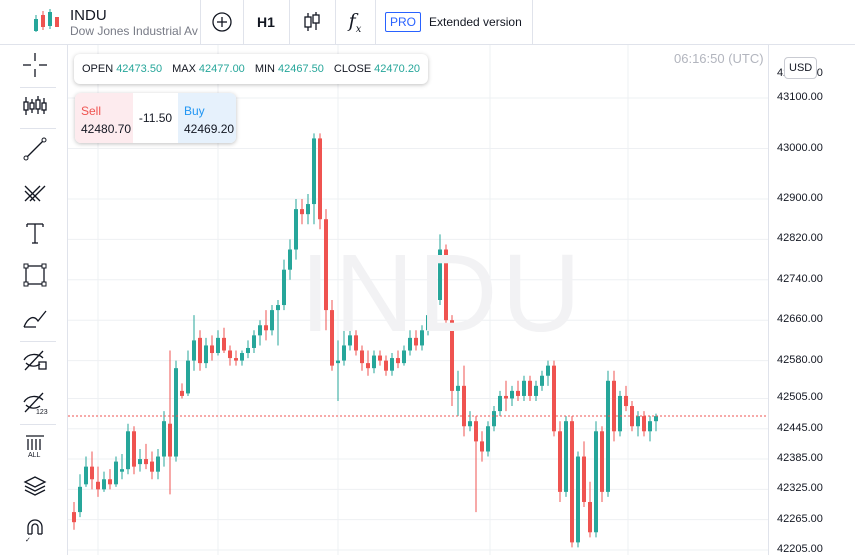 The height and width of the screenshot is (555, 855). What do you see at coordinates (44, 402) in the screenshot?
I see `hide-indicators-tool: 123` at bounding box center [44, 402].